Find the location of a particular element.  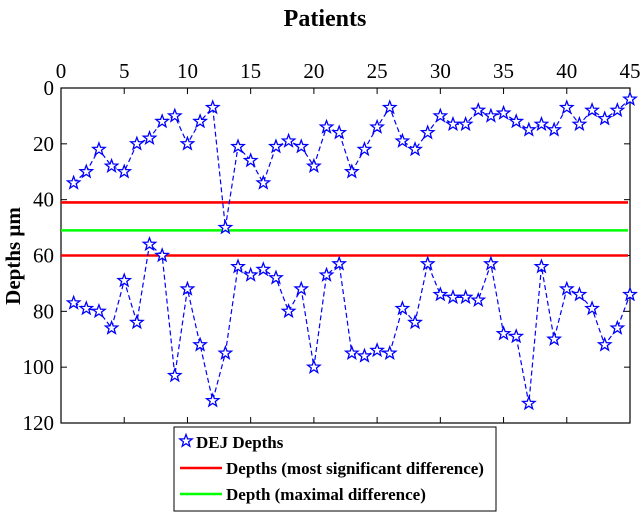

x-tick-label: 20 is located at coordinates (313, 71).